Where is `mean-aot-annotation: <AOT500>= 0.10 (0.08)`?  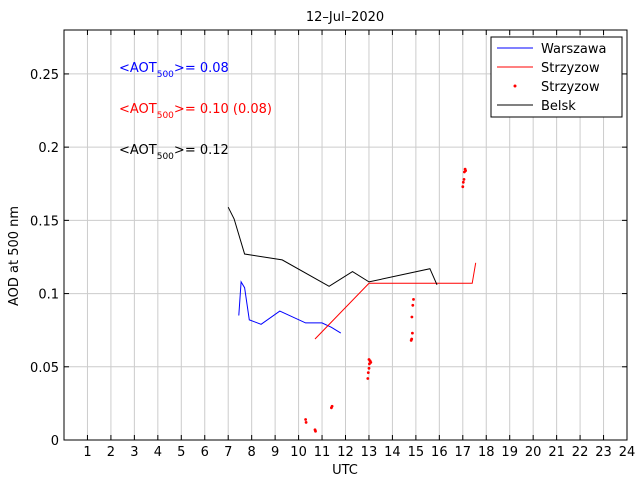
mean-aot-annotation: <AOT500>= 0.10 (0.08) is located at coordinates (195, 111).